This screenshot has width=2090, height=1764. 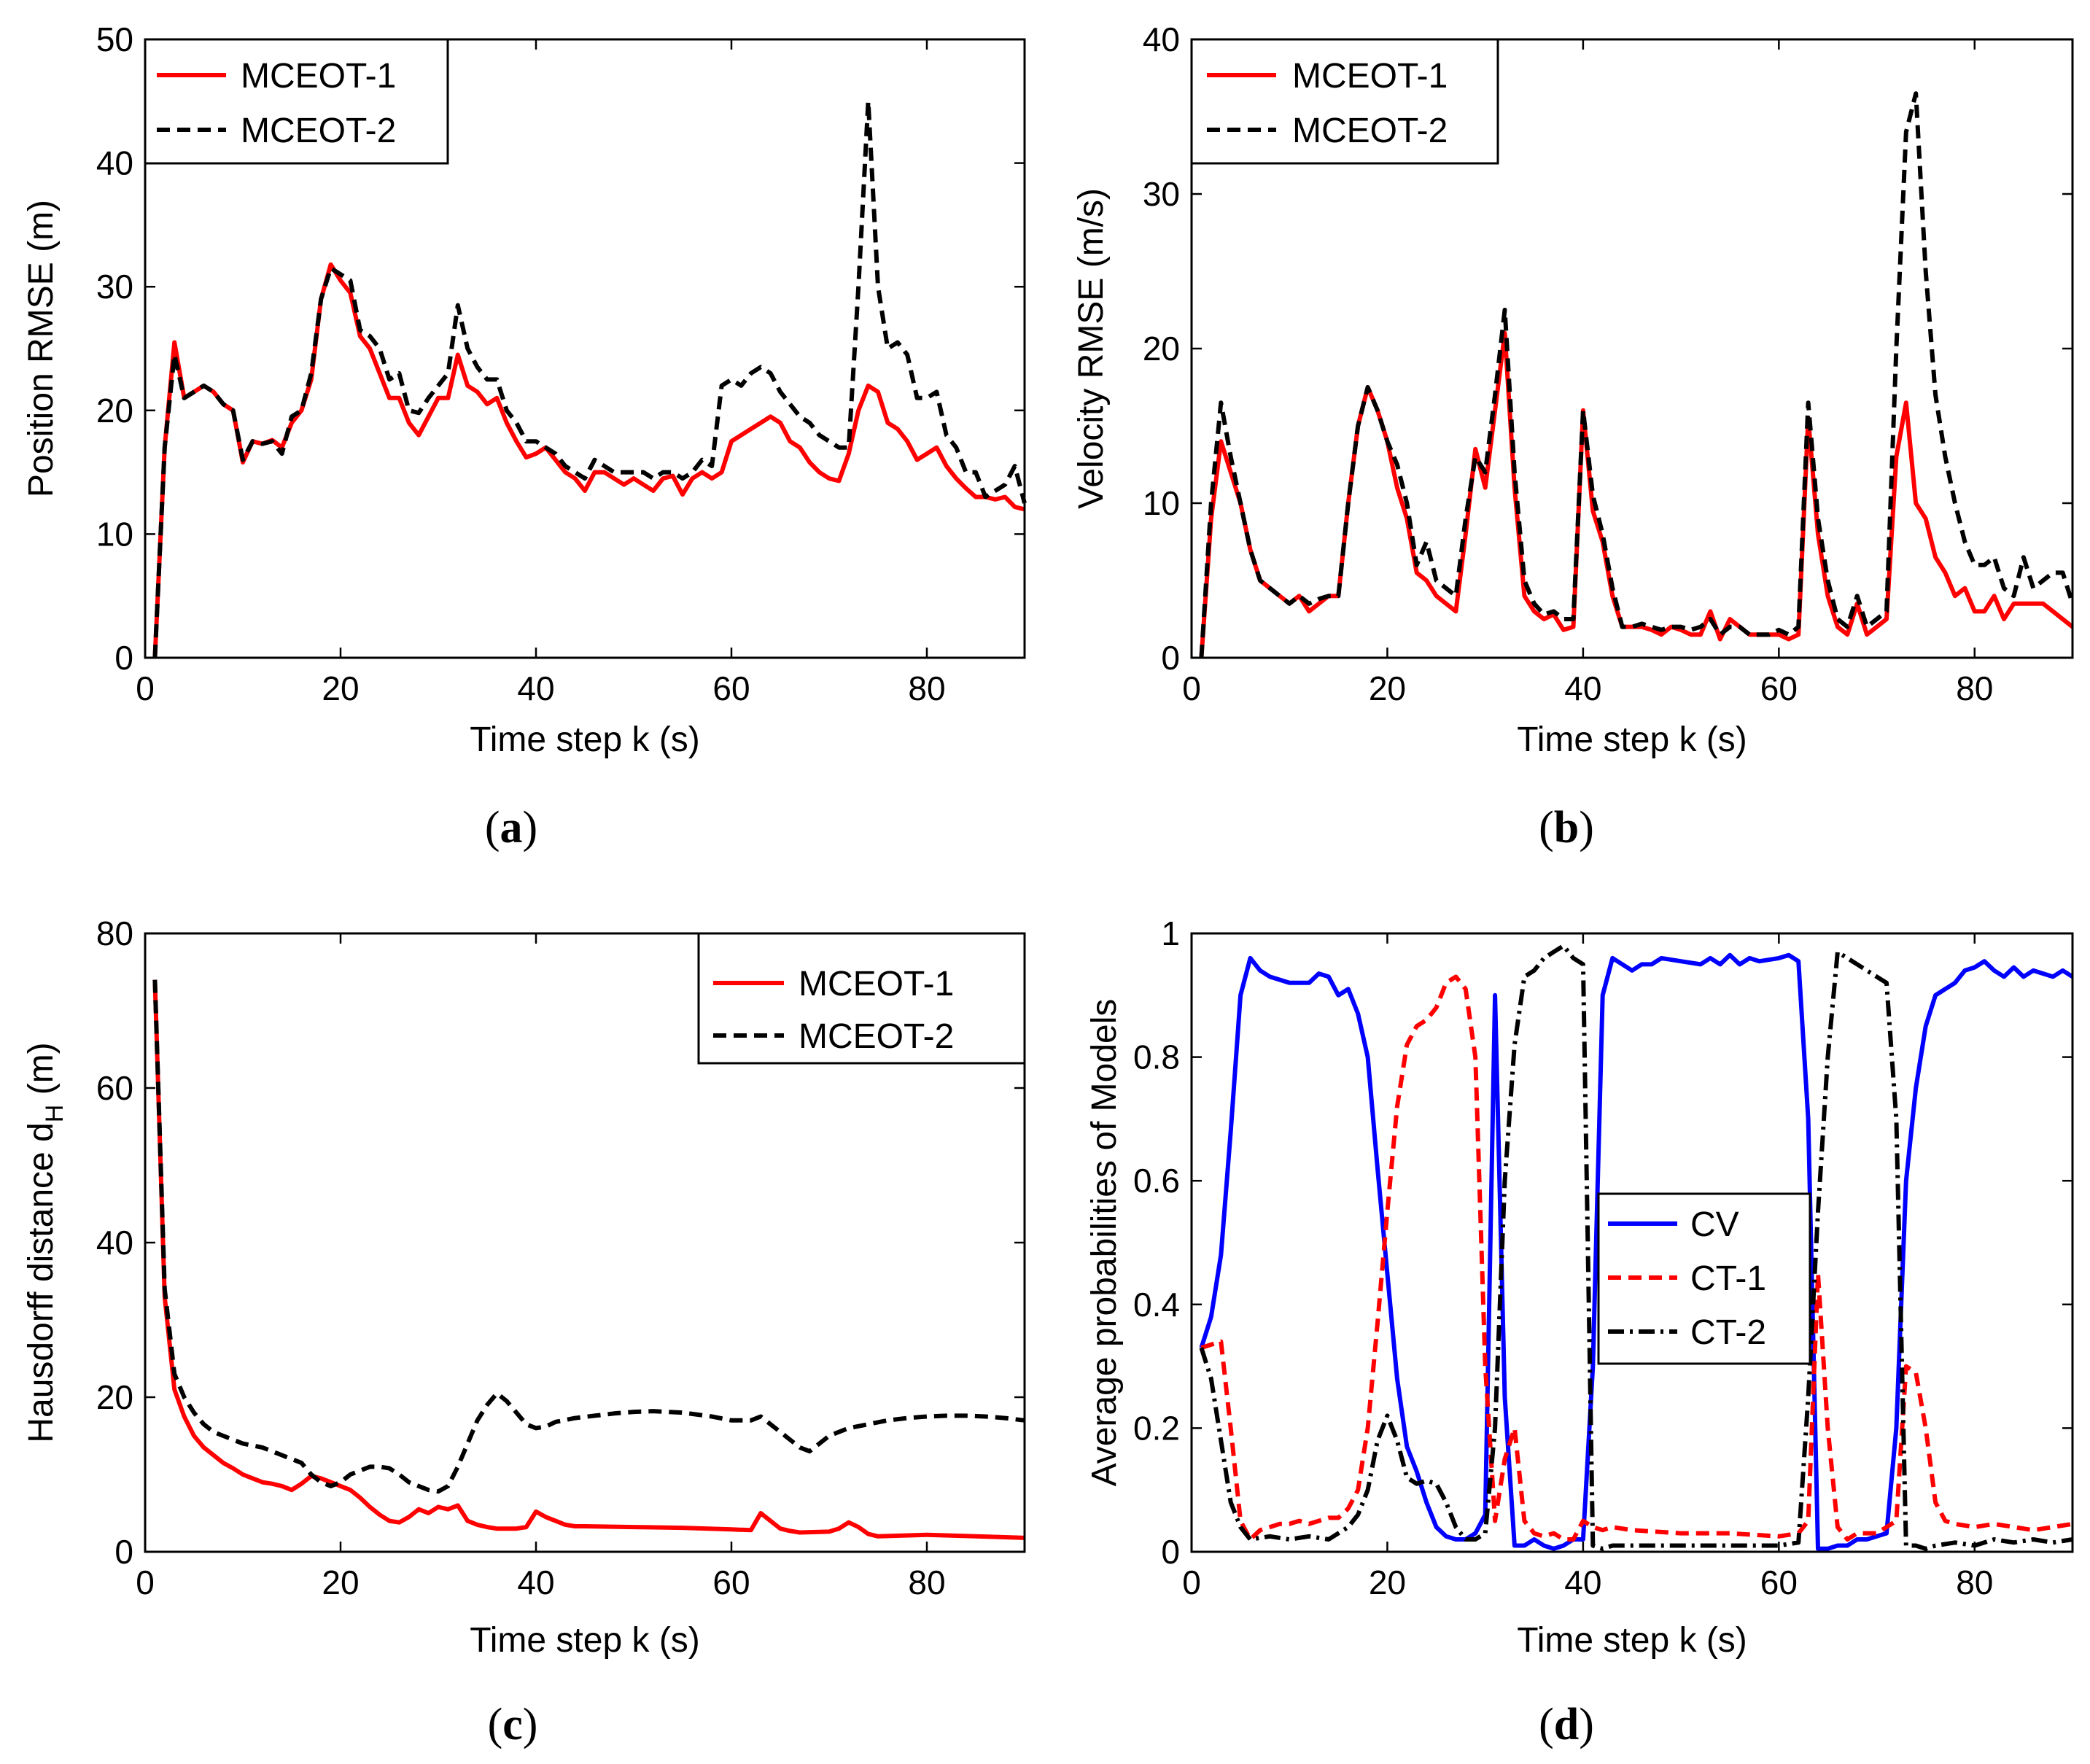 I want to click on panel-a-ylabel: Position RMSE (m), so click(x=41, y=348).